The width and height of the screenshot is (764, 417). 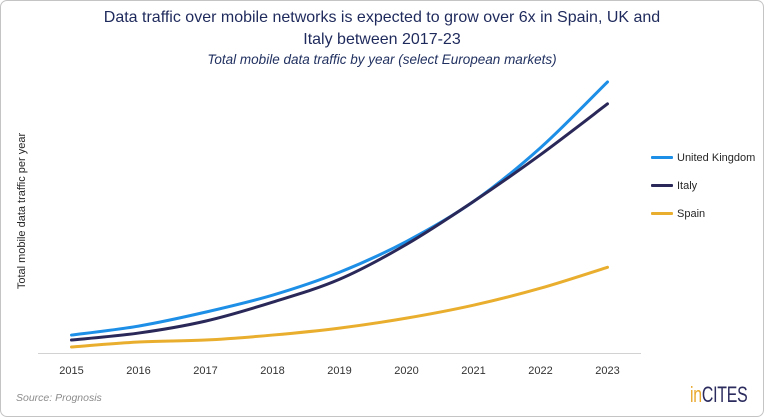 What do you see at coordinates (406, 371) in the screenshot?
I see `x-tick-label: 2020` at bounding box center [406, 371].